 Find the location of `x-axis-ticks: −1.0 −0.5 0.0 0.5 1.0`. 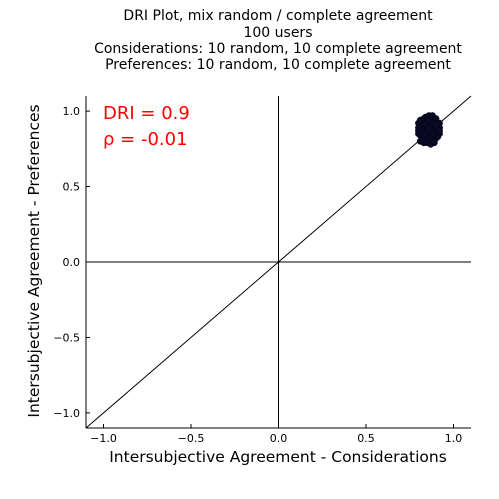

x-axis-ticks: −1.0 −0.5 0.0 0.5 1.0 is located at coordinates (276, 434).